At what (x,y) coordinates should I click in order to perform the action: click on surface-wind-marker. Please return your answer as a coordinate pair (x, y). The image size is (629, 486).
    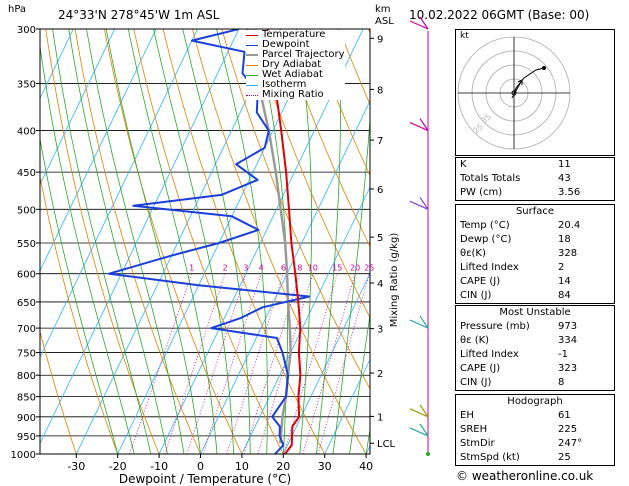
    Looking at the image, I should click on (428, 454).